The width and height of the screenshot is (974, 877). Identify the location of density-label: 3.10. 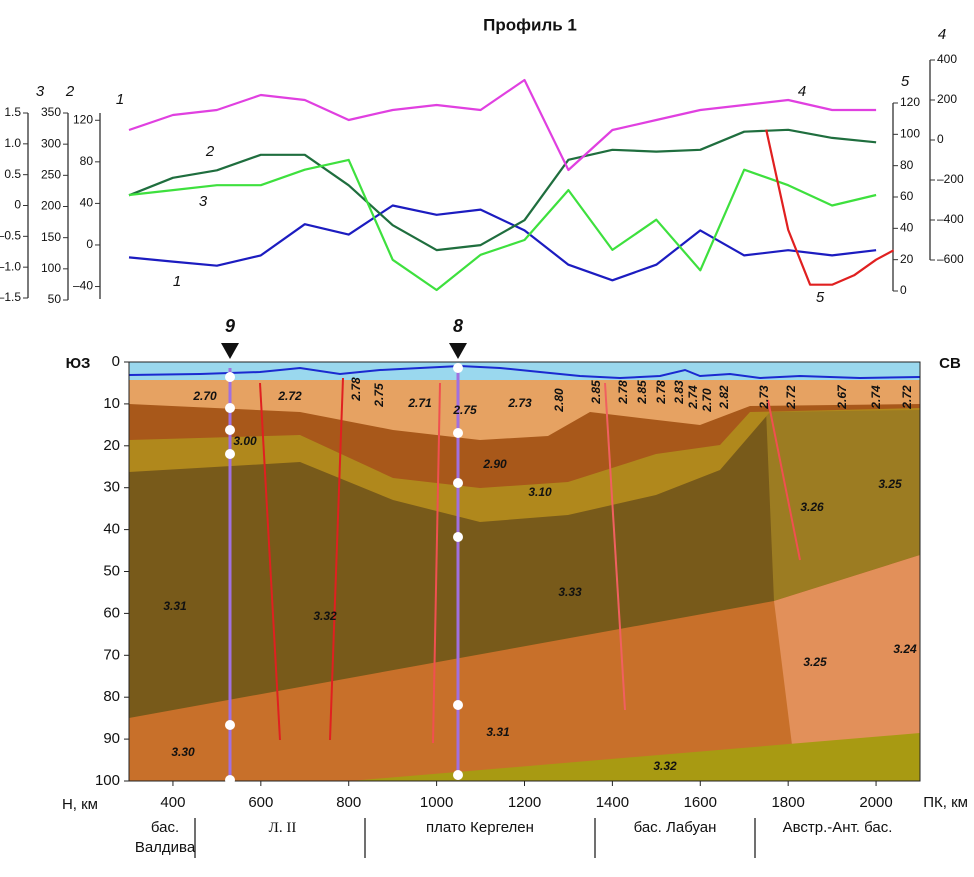
(540, 492).